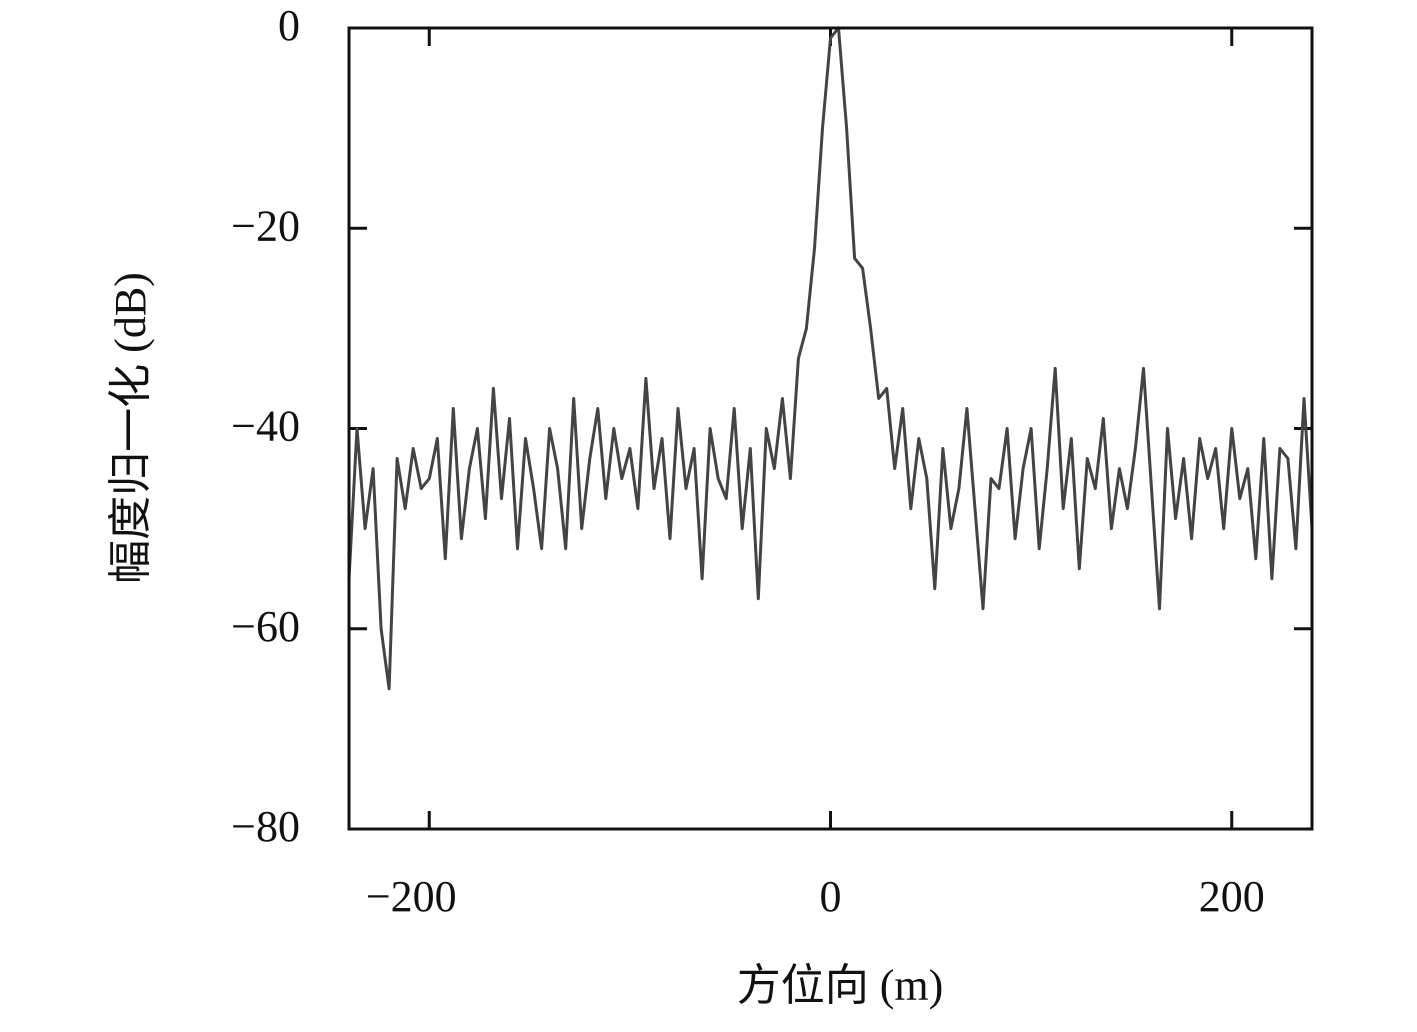 The image size is (1417, 1032). Describe the element at coordinates (265, 426) in the screenshot. I see `y-tick-label: −40` at that location.